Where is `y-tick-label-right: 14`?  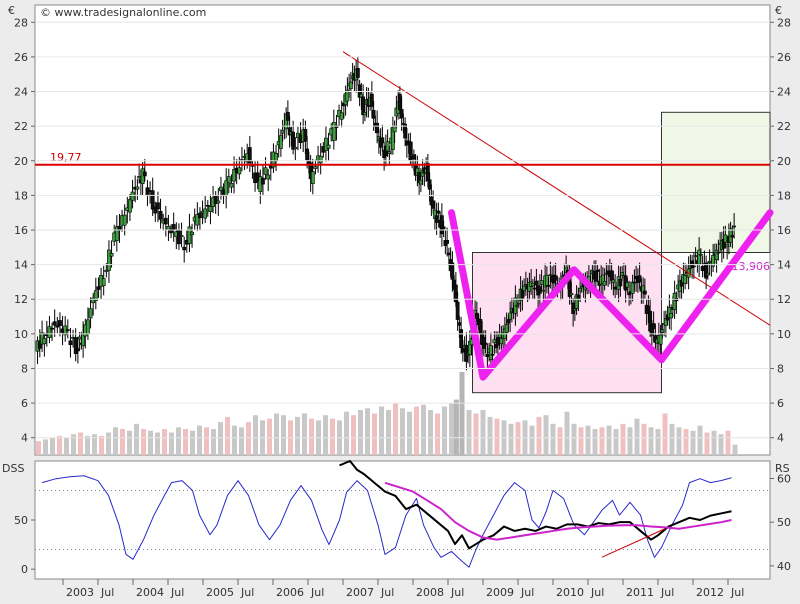 y-tick-label-right: 14 is located at coordinates (784, 265).